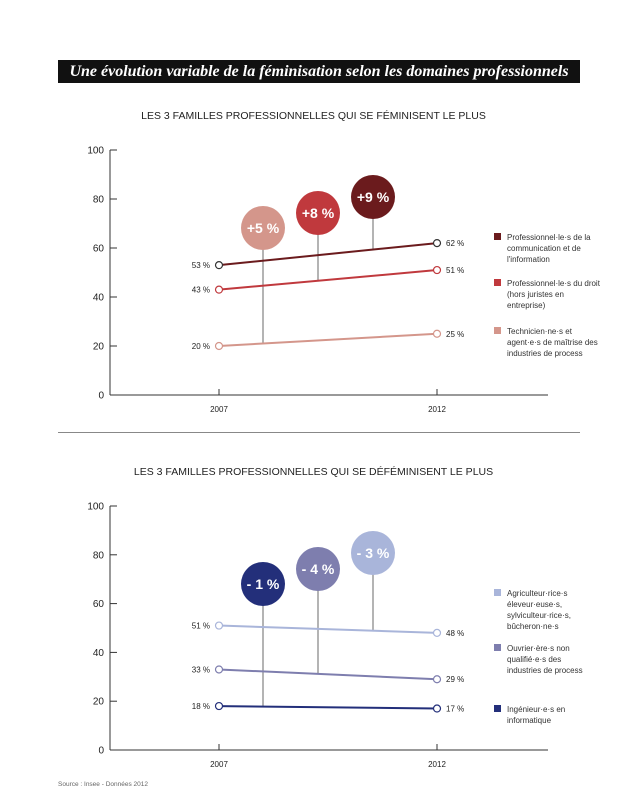 The width and height of the screenshot is (627, 800). Describe the element at coordinates (455, 633) in the screenshot. I see `data-label: 48 %` at that location.